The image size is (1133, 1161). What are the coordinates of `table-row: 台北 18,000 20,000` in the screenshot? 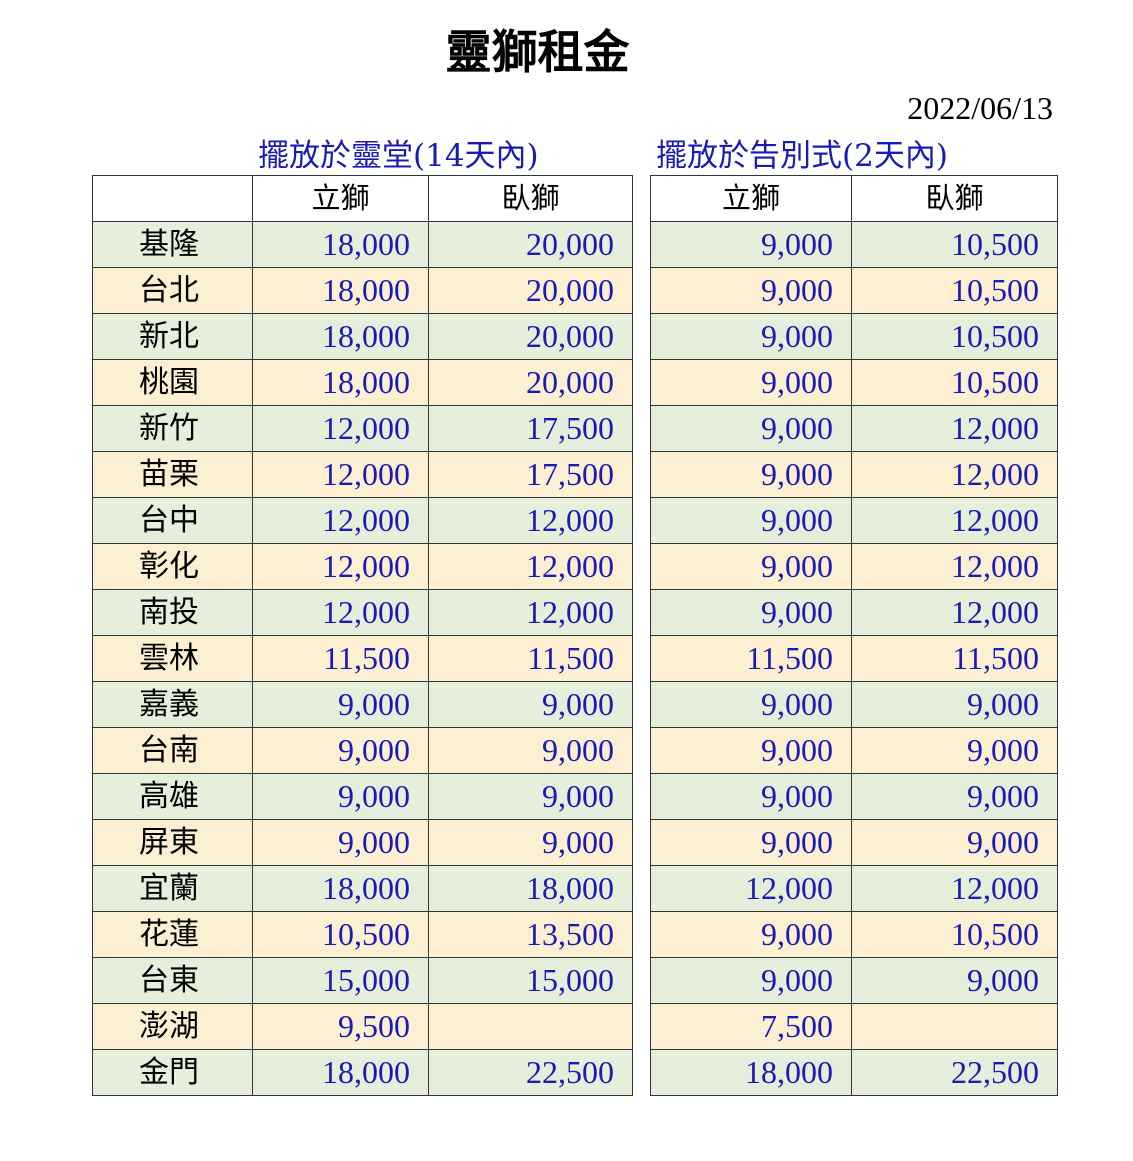 It's located at (362, 290).